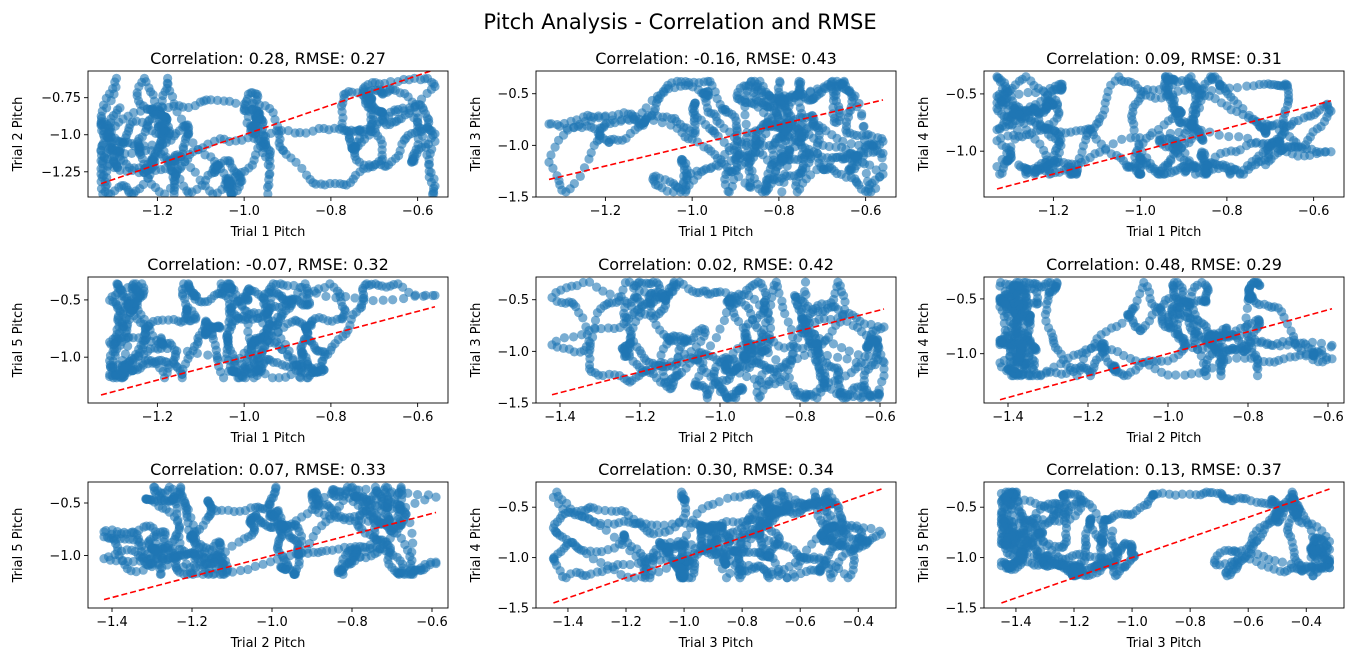 The width and height of the screenshot is (1360, 665). Describe the element at coordinates (65, 135) in the screenshot. I see `y-tick-label: −1.0` at that location.